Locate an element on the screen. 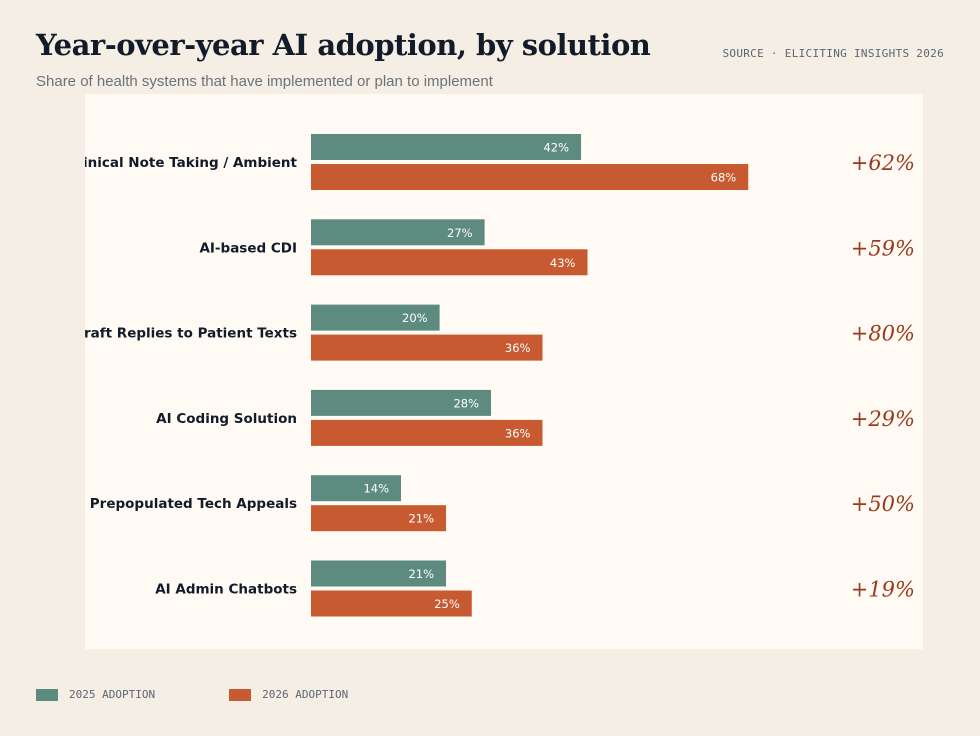 This screenshot has width=980, height=736. growth-label: +80% is located at coordinates (883, 334).